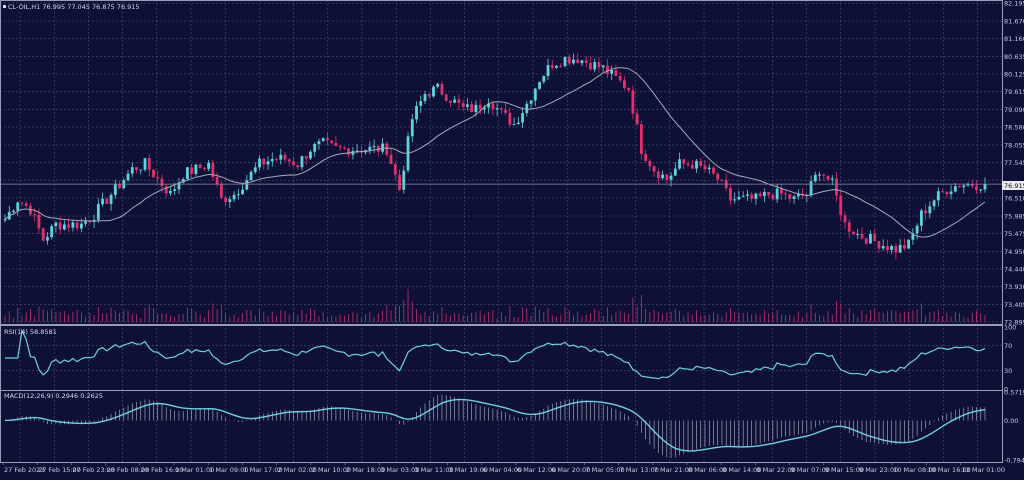 The width and height of the screenshot is (1024, 480). I want to click on chart-title: CL-OIL,H1 76.995 77.045 76.875 76.915, so click(74, 7).